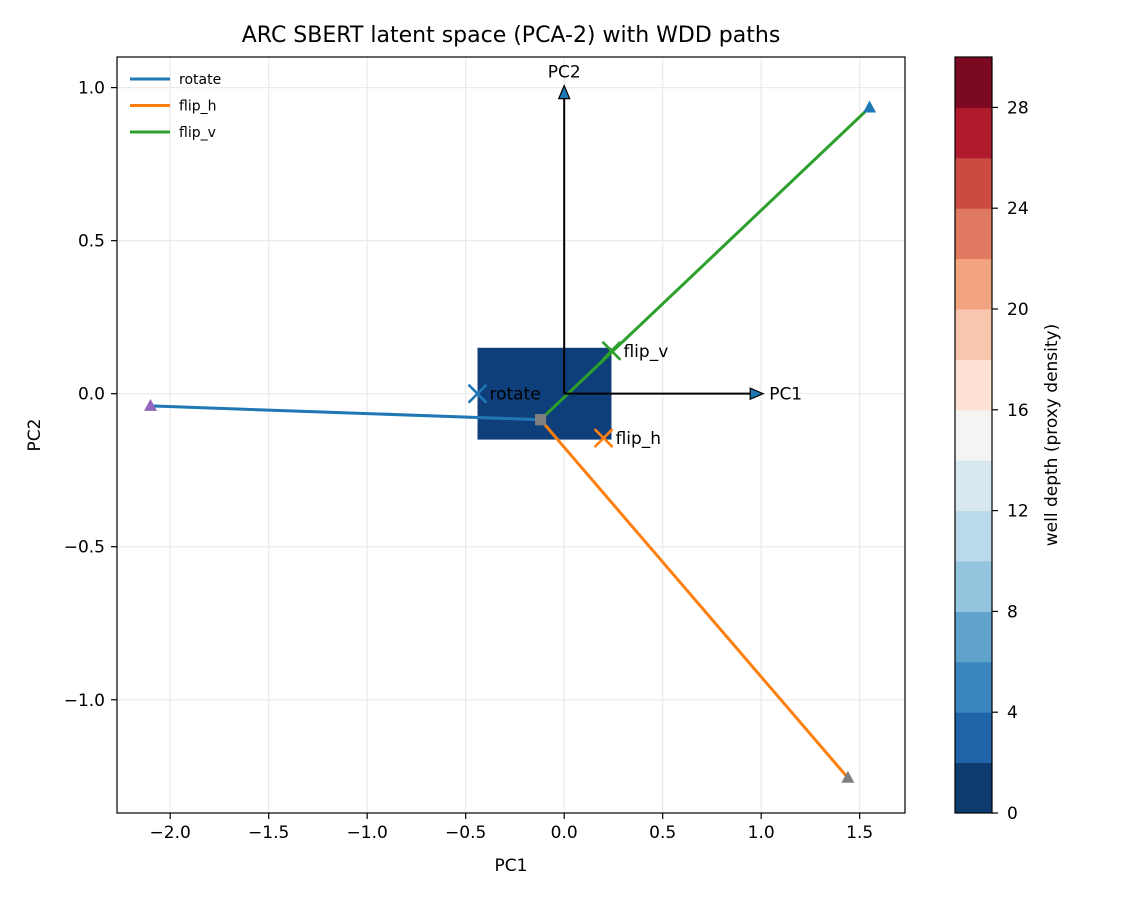 The image size is (1125, 900). What do you see at coordinates (859, 833) in the screenshot?
I see `x-tick-label: 1.5` at bounding box center [859, 833].